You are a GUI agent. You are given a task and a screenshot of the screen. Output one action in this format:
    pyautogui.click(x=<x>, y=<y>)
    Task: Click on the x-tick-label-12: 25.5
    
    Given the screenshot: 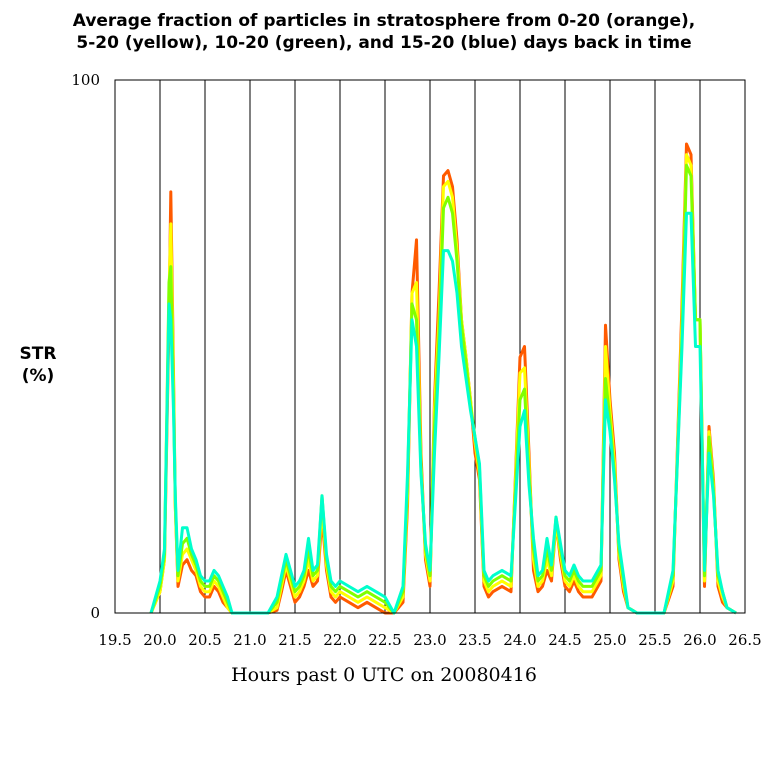 What is the action you would take?
    pyautogui.click(x=654, y=640)
    